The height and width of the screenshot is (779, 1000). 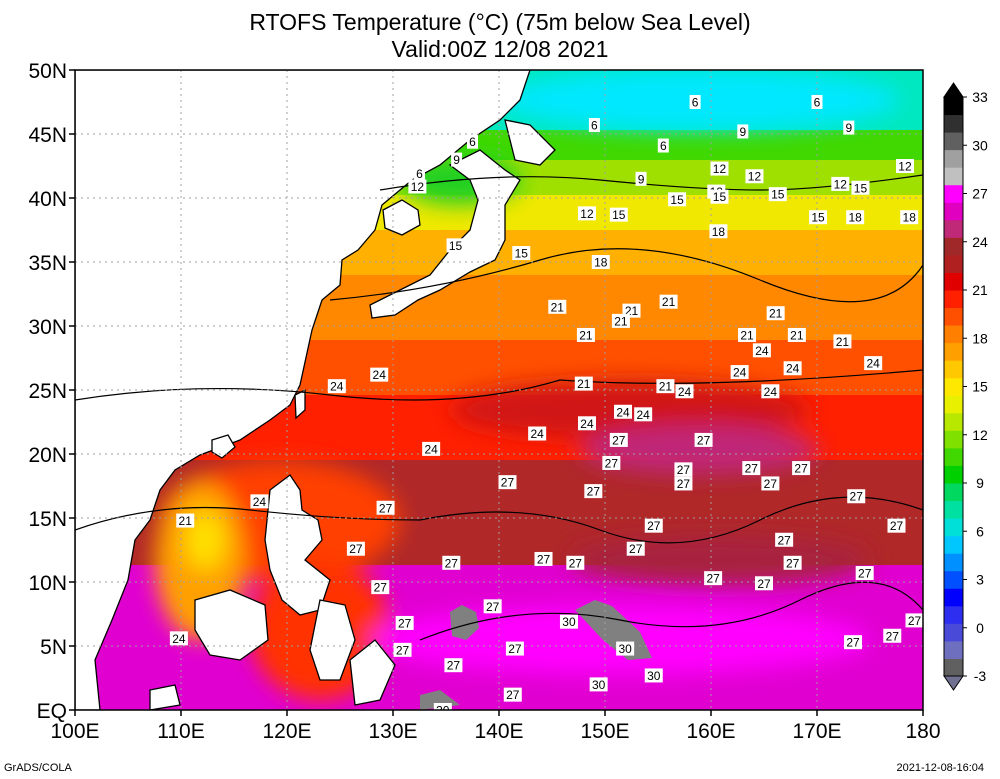 I want to click on colorbar-label: 24, so click(x=980, y=242).